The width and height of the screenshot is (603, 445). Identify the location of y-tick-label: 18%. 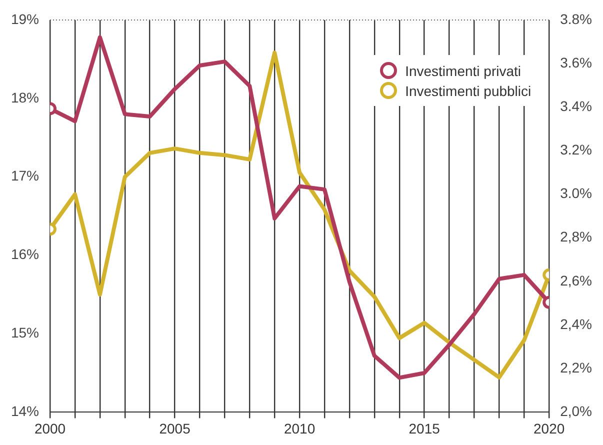
(25, 97).